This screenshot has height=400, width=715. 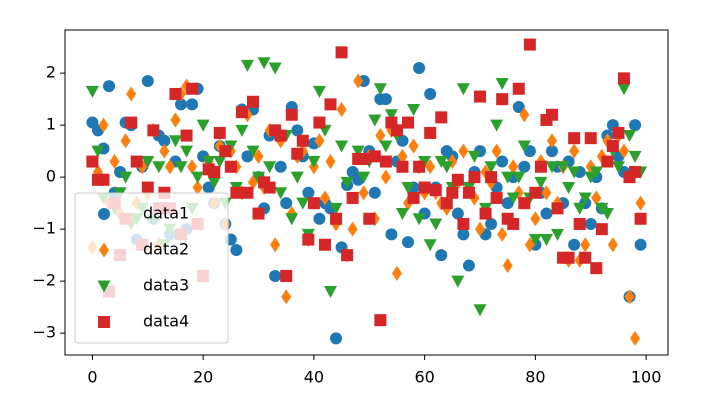 What do you see at coordinates (424, 377) in the screenshot?
I see `x-tick-label: 60` at bounding box center [424, 377].